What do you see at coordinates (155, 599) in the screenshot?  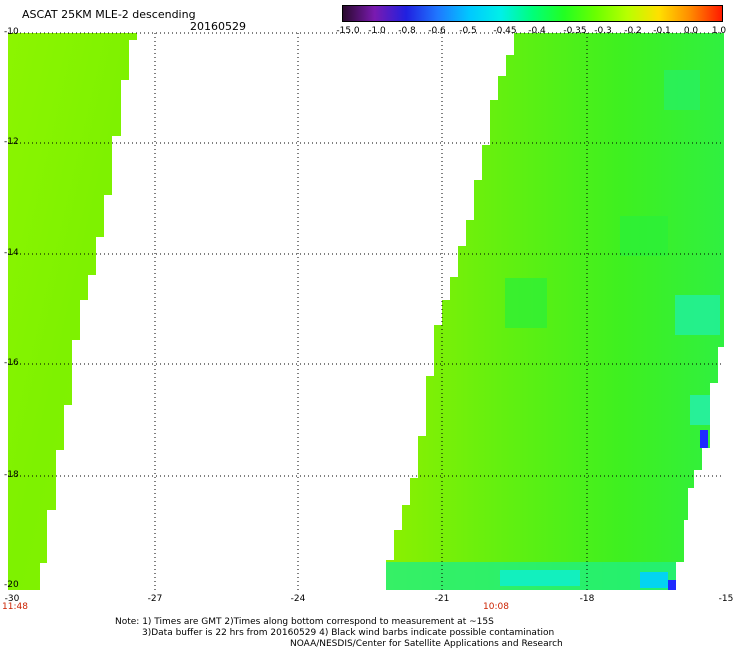 I see `lon-label: -27` at bounding box center [155, 599].